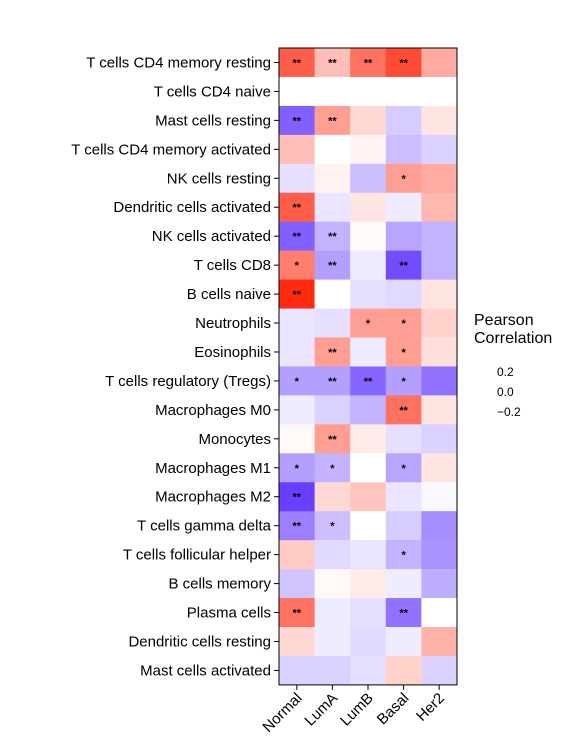  I want to click on row-label: T cells gamma delta, so click(204, 526).